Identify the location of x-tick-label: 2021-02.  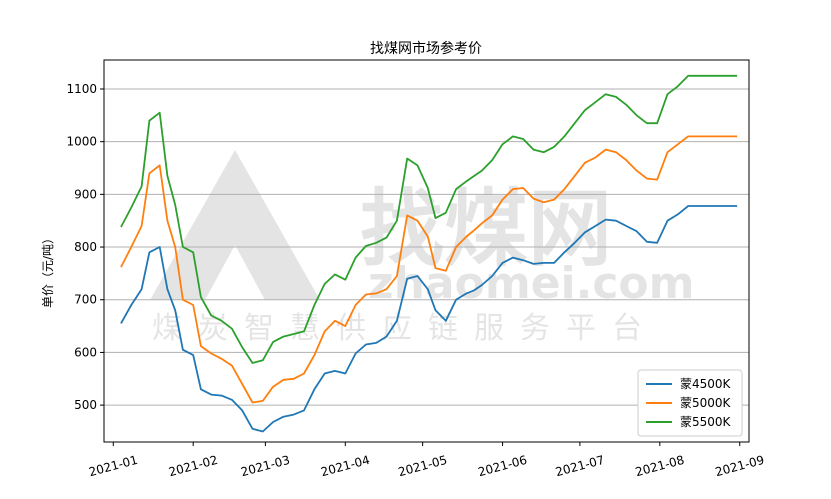
(193, 466).